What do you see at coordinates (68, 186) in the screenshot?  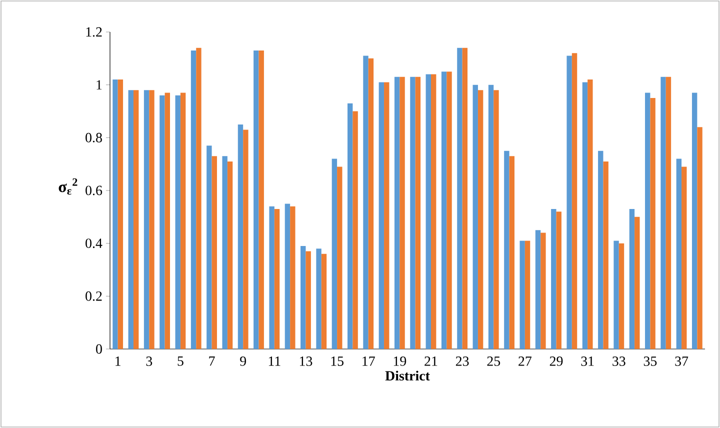 I see `y-axis-title: σ$_{ε}$2` at bounding box center [68, 186].